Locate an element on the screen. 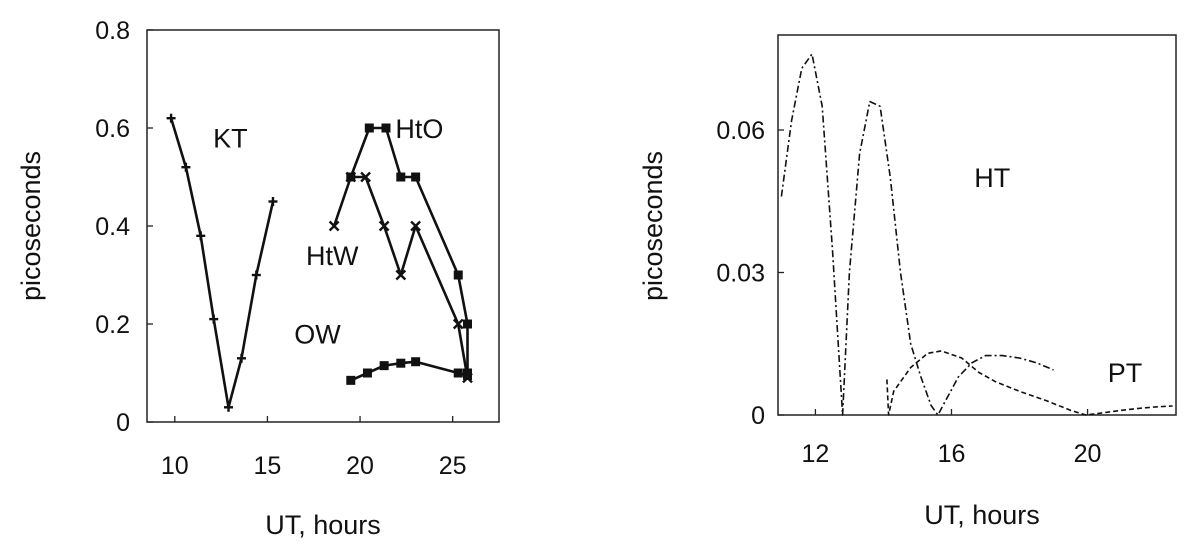 Image resolution: width=1200 pixels, height=550 pixels. left-series is located at coordinates (319, 262).